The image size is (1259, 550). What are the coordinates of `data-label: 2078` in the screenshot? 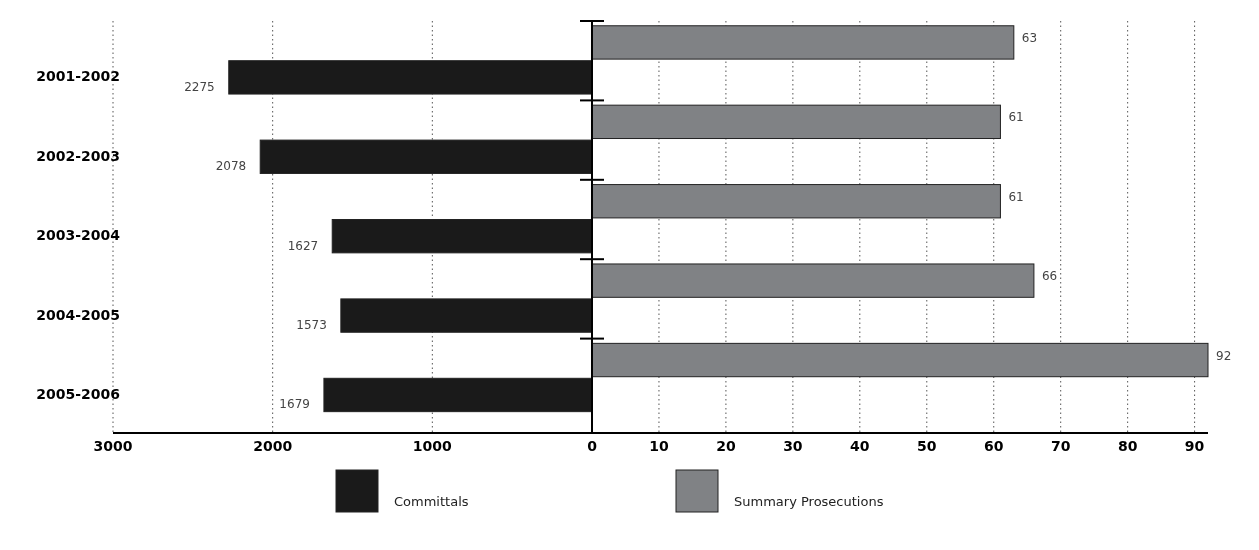 It's located at (231, 166).